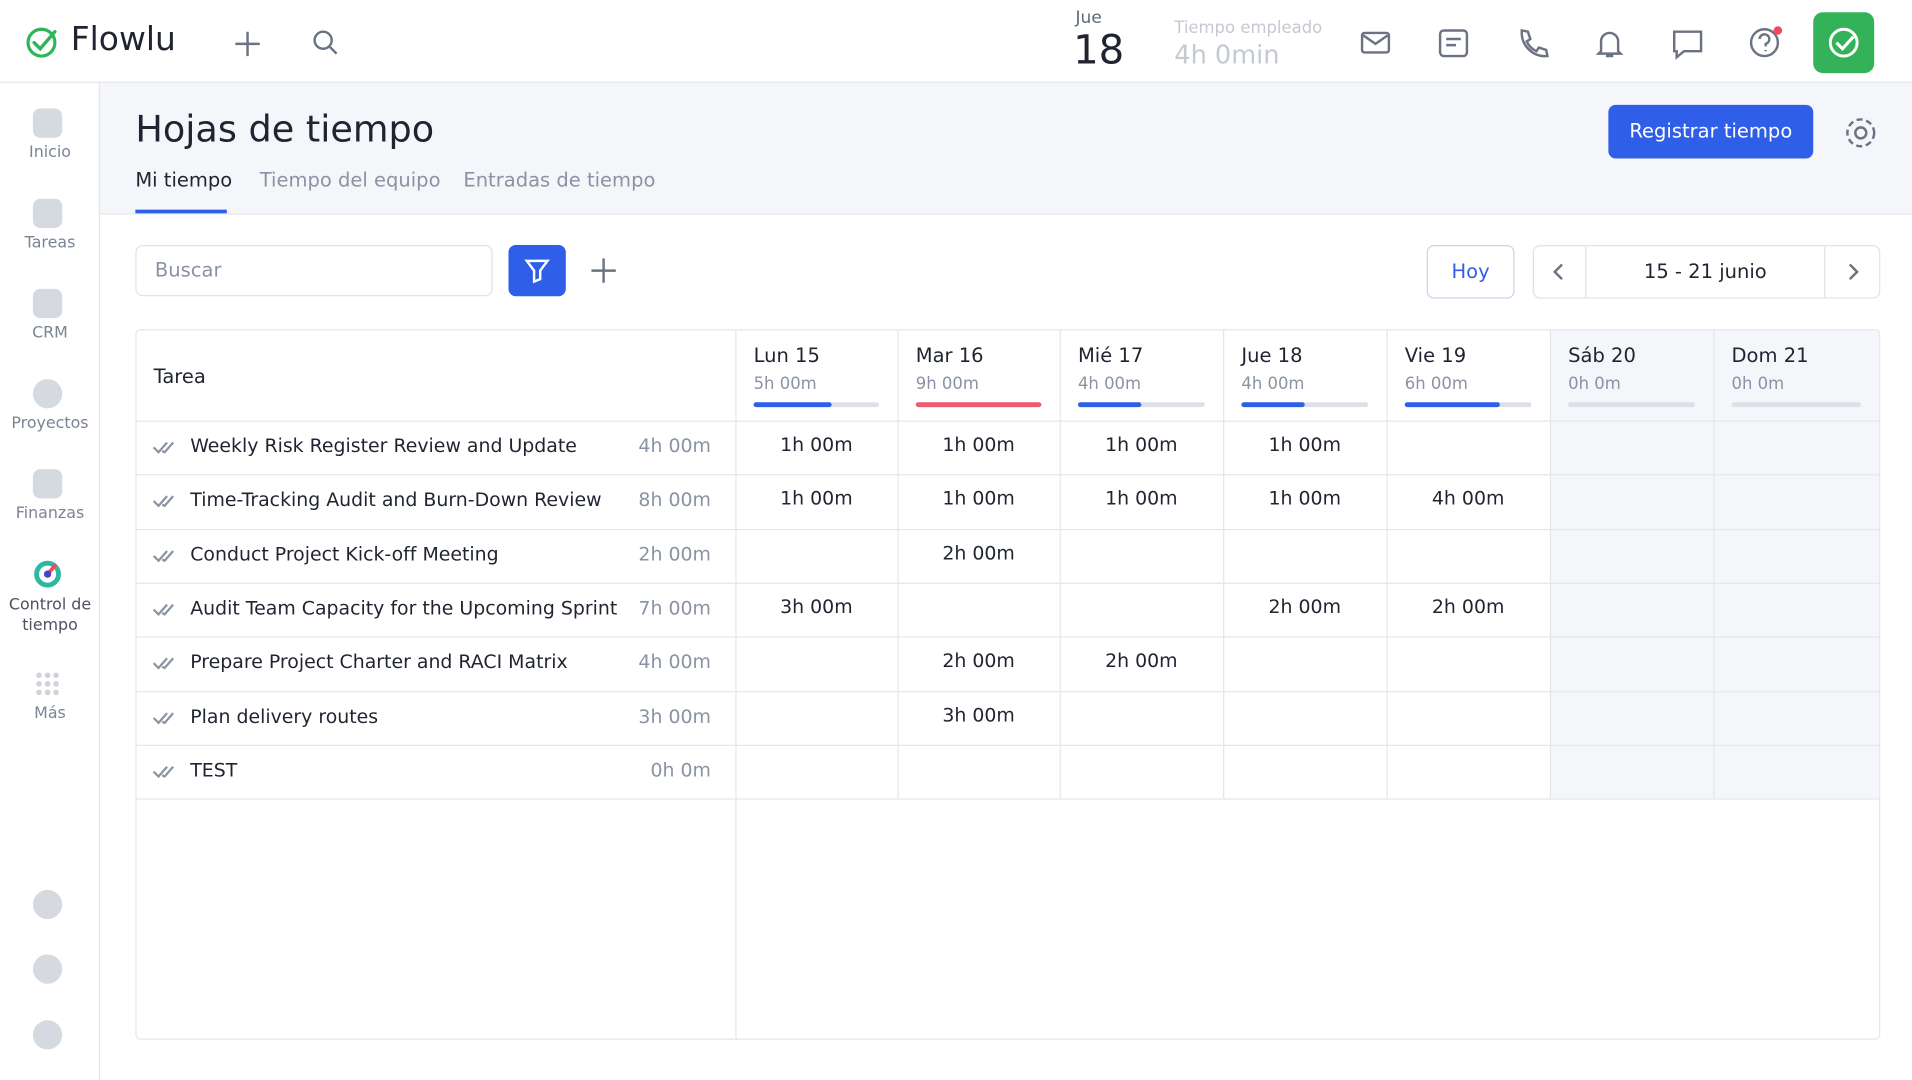 The image size is (1912, 1080). Describe the element at coordinates (1602, 355) in the screenshot. I see `day-label: Sáb 20` at that location.